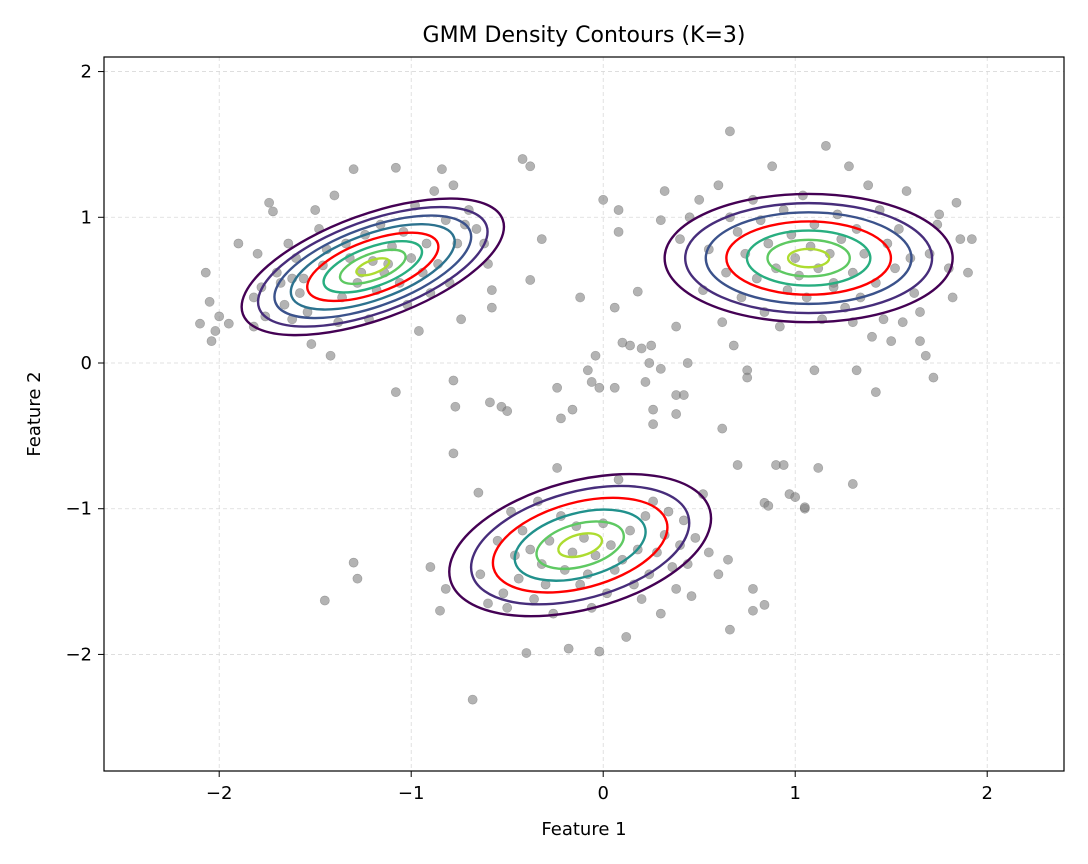  What do you see at coordinates (86, 217) in the screenshot?
I see `y-tick-label: 1` at bounding box center [86, 217].